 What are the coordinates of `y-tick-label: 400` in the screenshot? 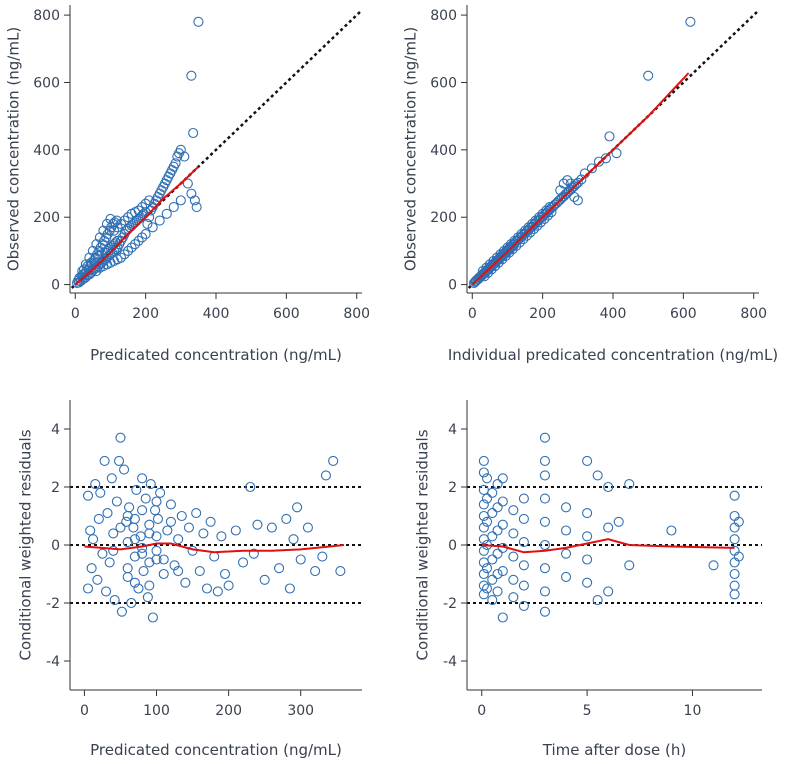 It's located at (443, 151).